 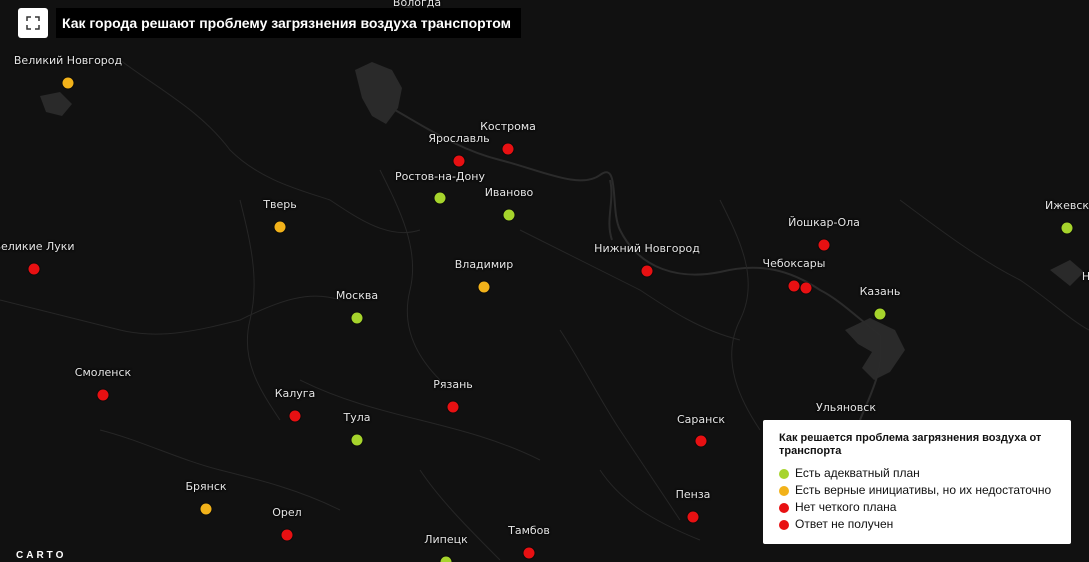 What do you see at coordinates (647, 248) in the screenshot?
I see `city-label: Нижний Новгород` at bounding box center [647, 248].